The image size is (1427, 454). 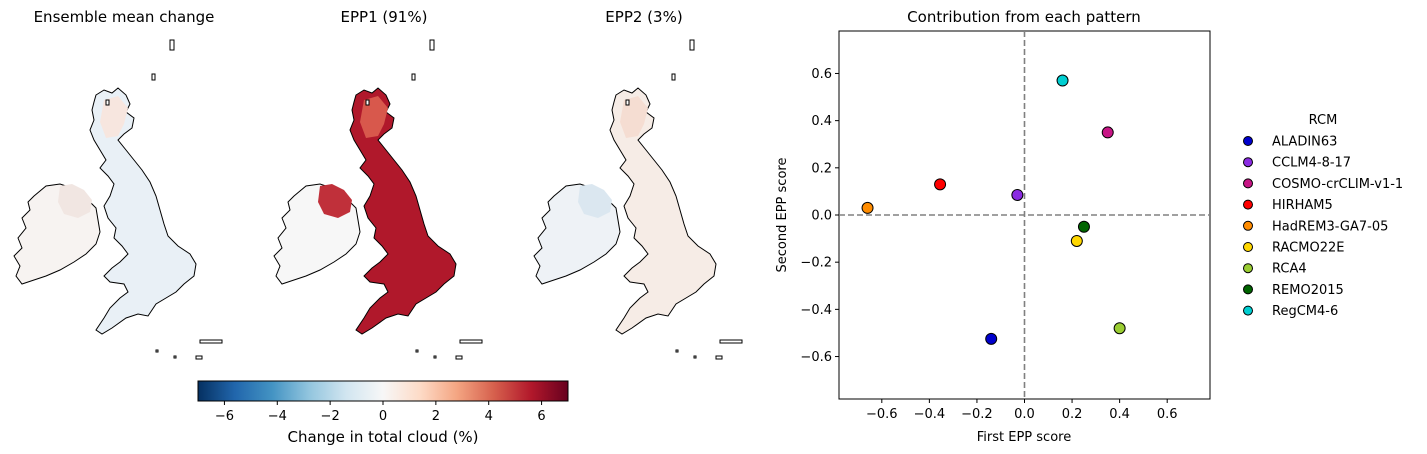 I want to click on x-tick-label: −0.2, so click(x=977, y=414).